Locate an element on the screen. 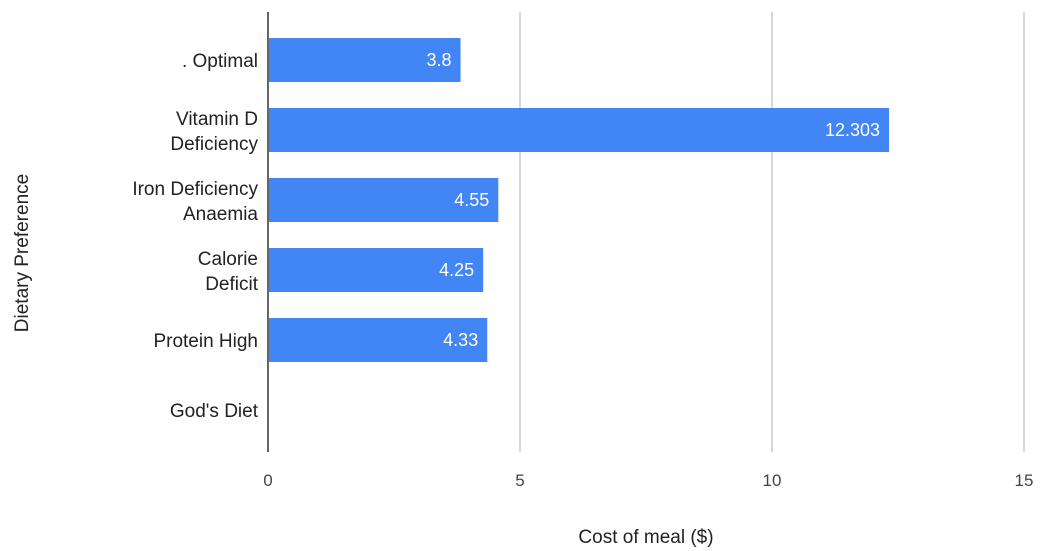  x-tick-label: 15 is located at coordinates (1024, 480).